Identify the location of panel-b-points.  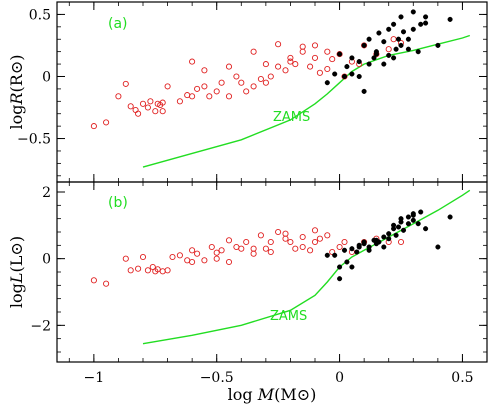
(271, 248).